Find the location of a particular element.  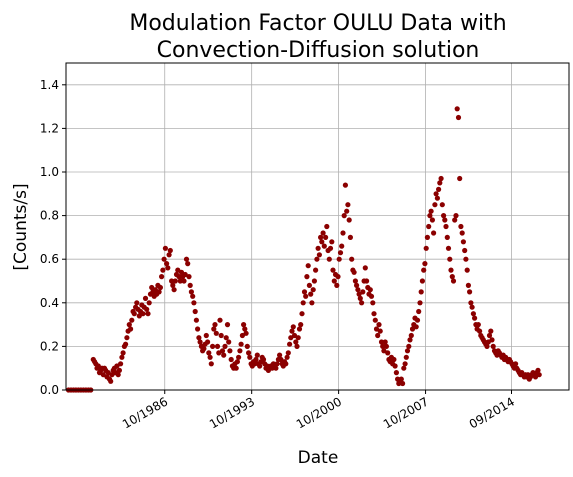

y-tick-label: 0.4 is located at coordinates (49, 303).